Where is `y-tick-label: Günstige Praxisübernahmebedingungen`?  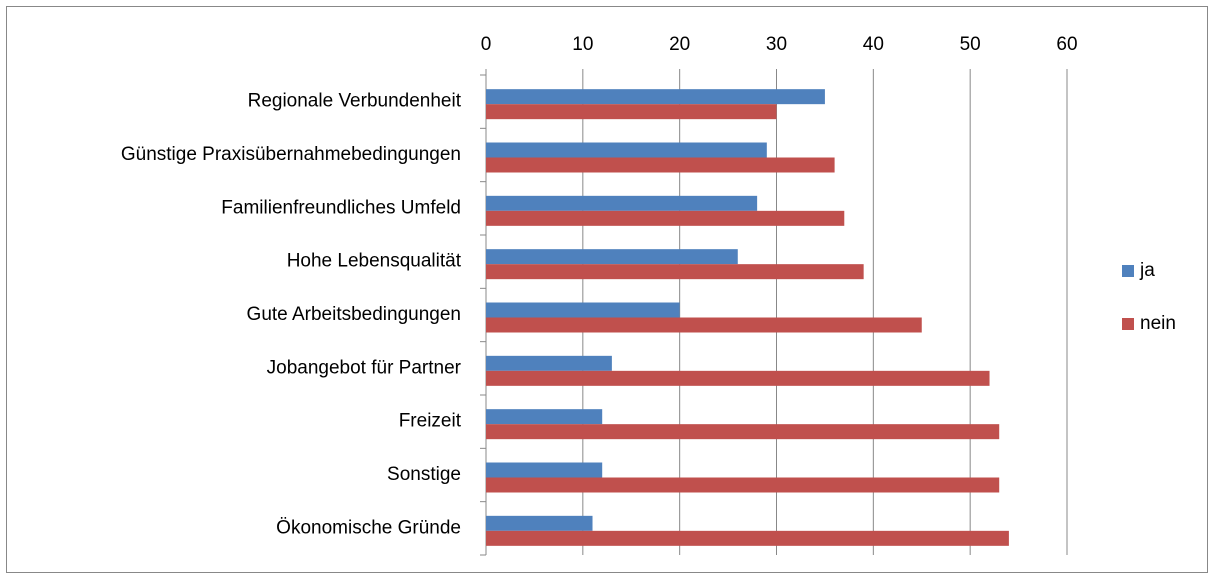
y-tick-label: Günstige Praxisübernahmebedingungen is located at coordinates (291, 154).